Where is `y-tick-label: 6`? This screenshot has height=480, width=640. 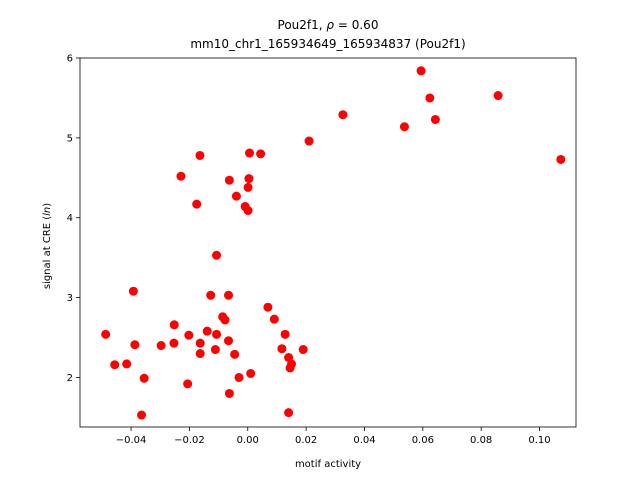
y-tick-label: 6 is located at coordinates (70, 59).